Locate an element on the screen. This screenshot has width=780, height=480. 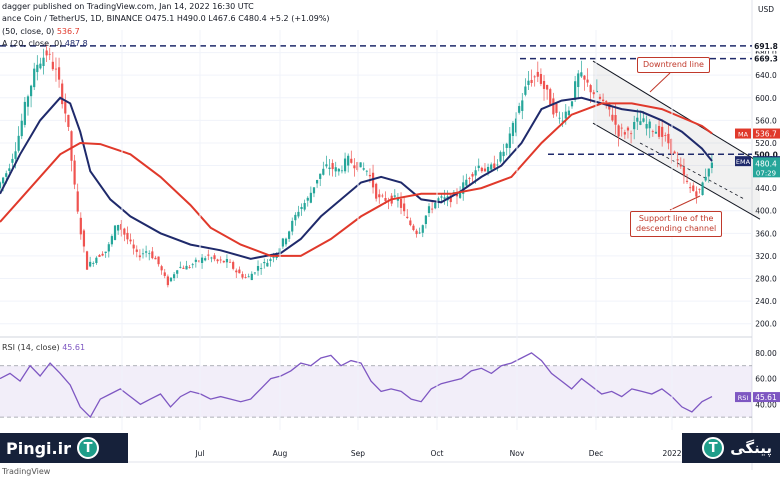
descending-channel-fill is located at coordinates (676, 140).